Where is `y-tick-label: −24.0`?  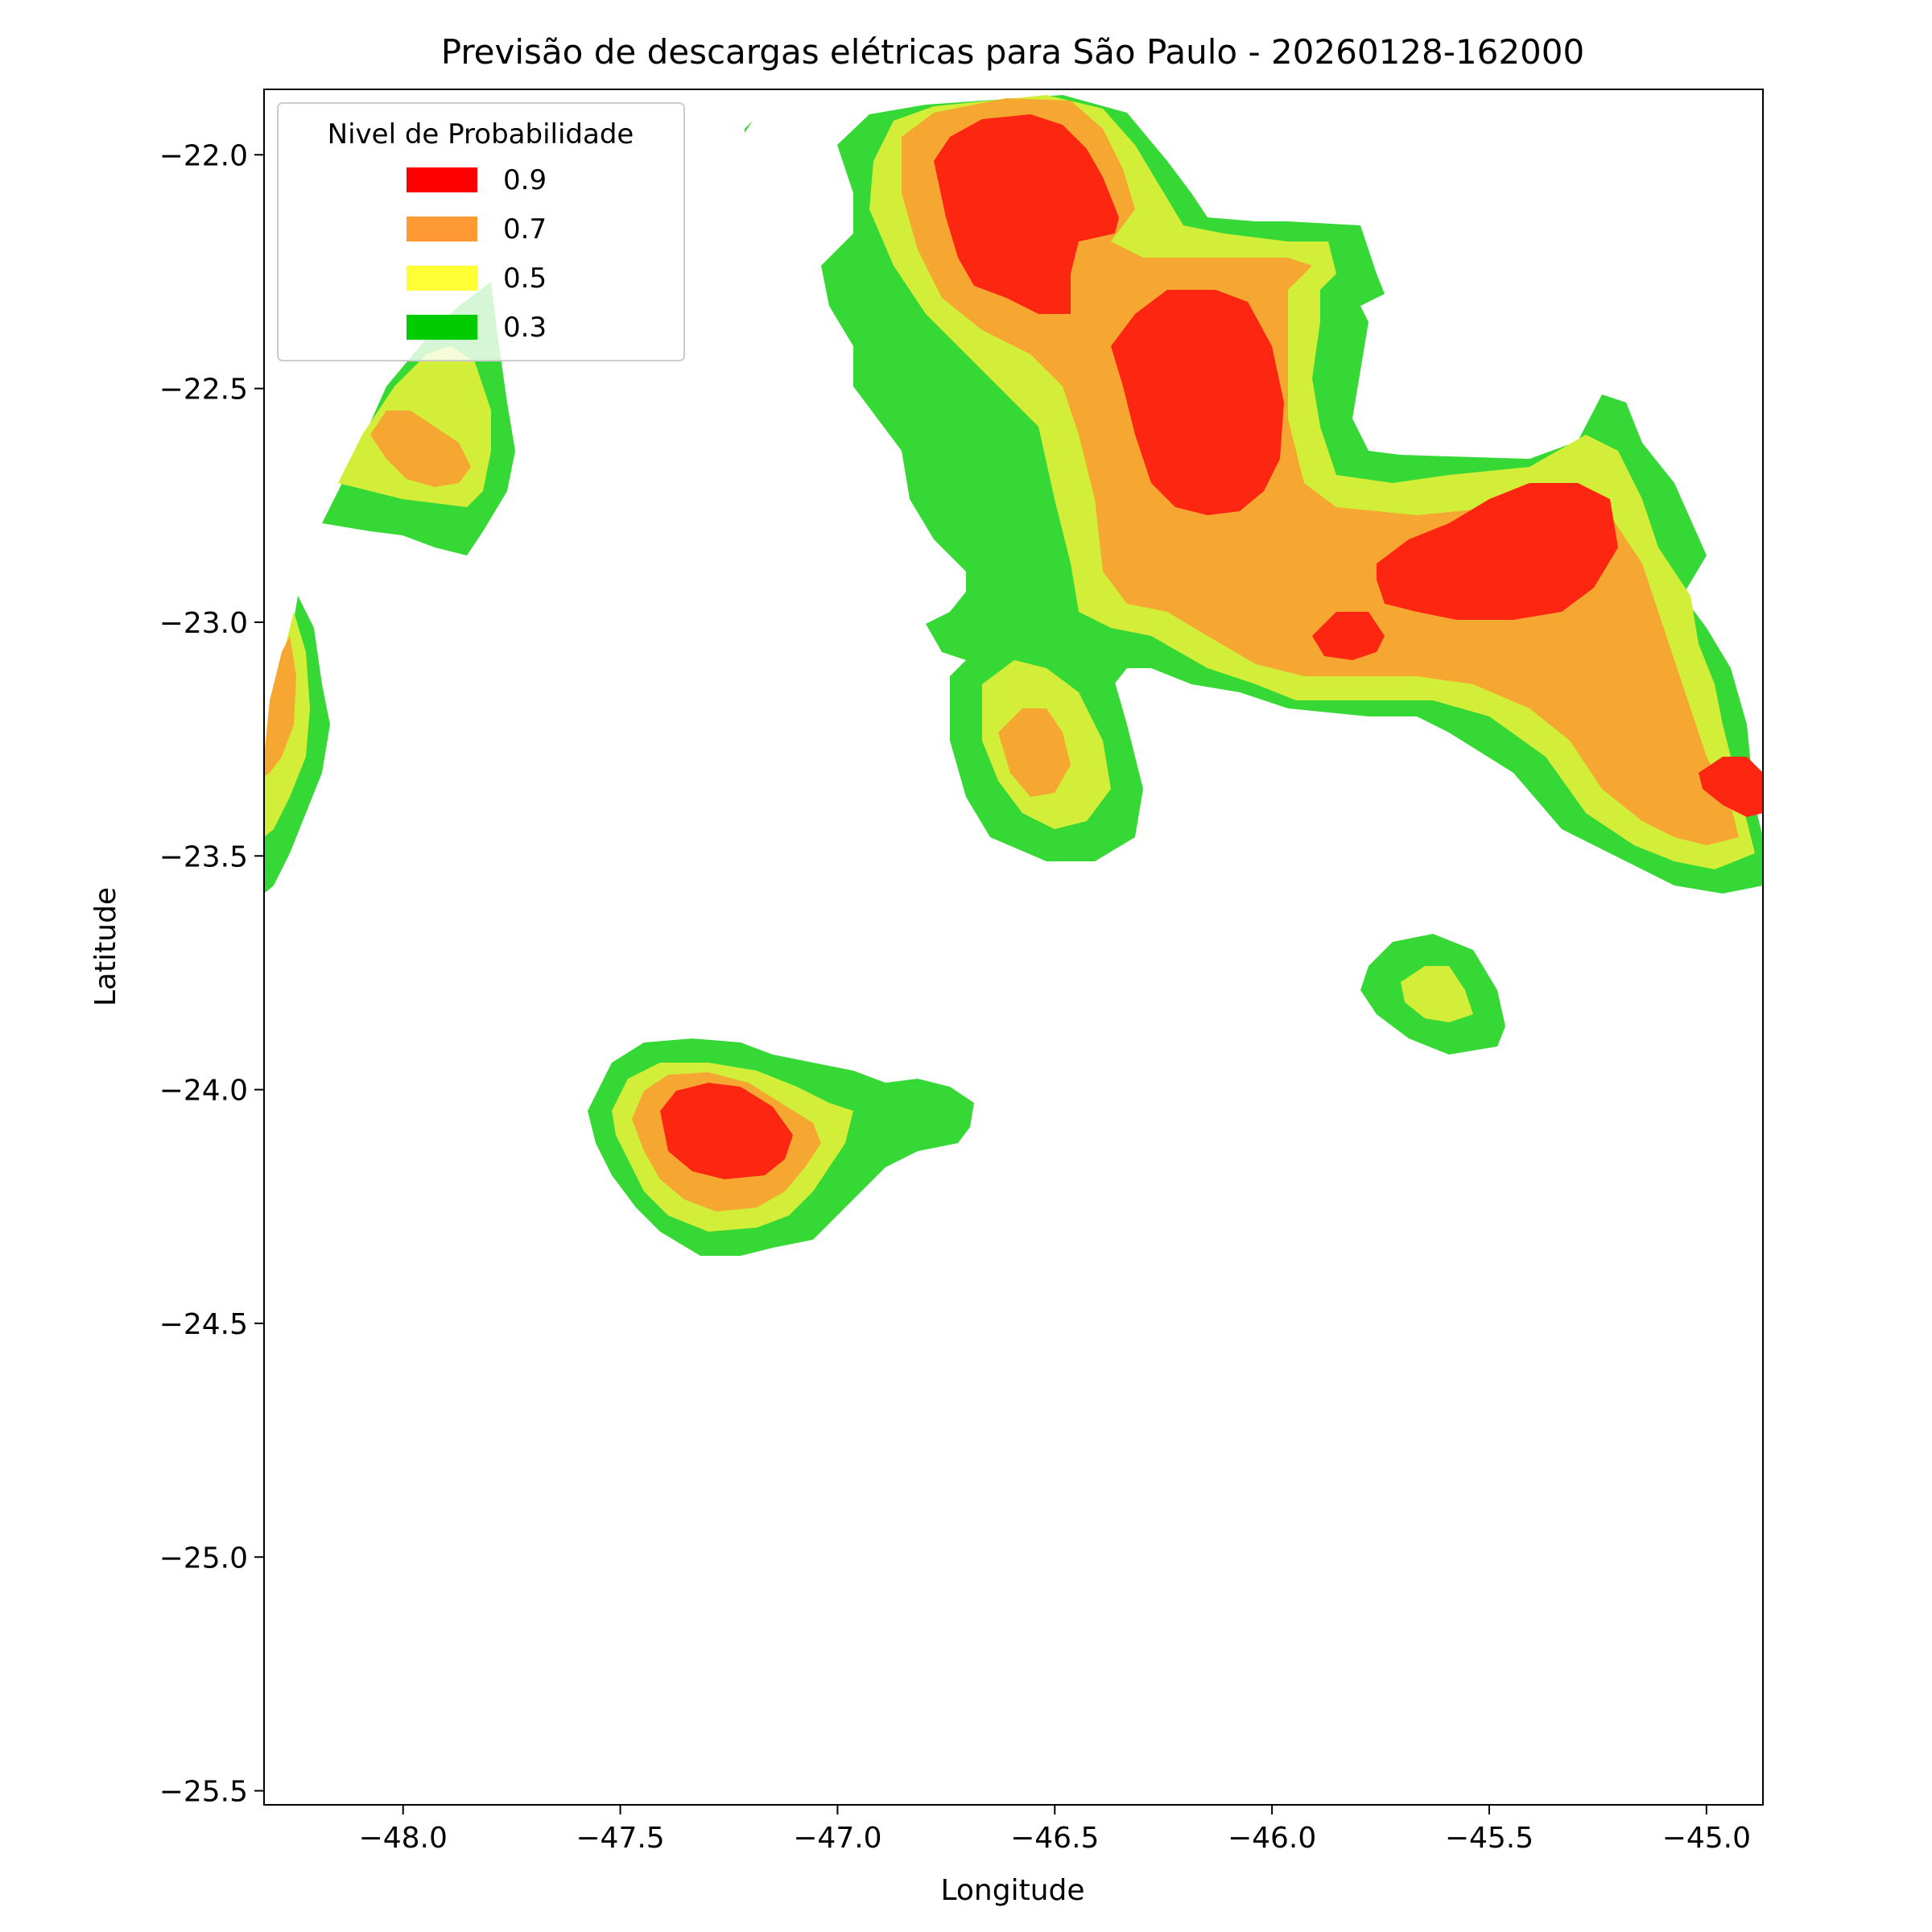 y-tick-label: −24.0 is located at coordinates (203, 1091).